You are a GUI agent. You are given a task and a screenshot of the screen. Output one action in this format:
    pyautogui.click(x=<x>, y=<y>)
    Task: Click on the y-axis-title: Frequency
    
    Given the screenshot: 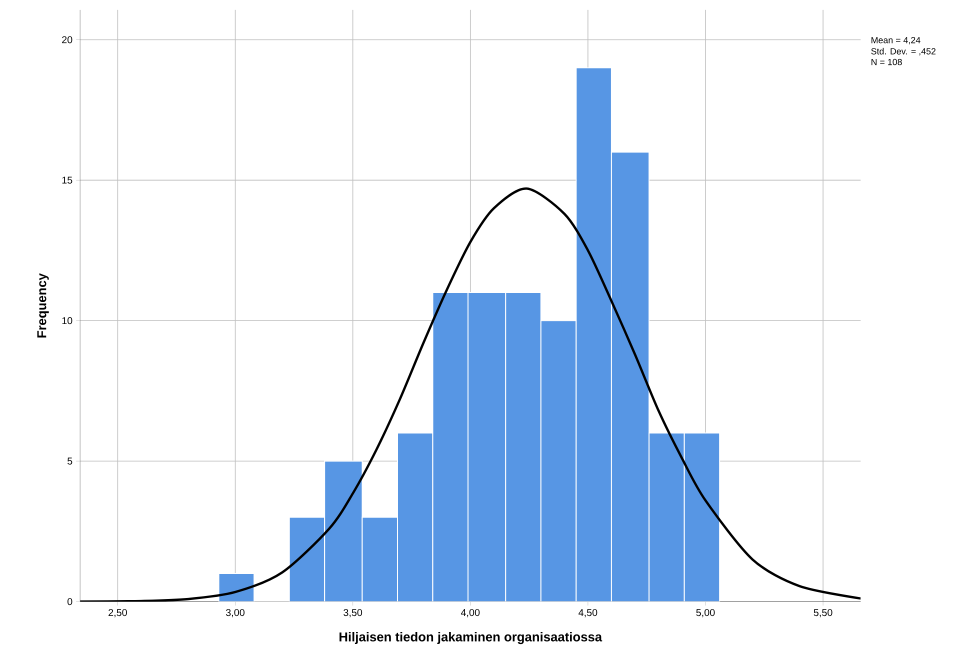 What is the action you would take?
    pyautogui.click(x=43, y=305)
    